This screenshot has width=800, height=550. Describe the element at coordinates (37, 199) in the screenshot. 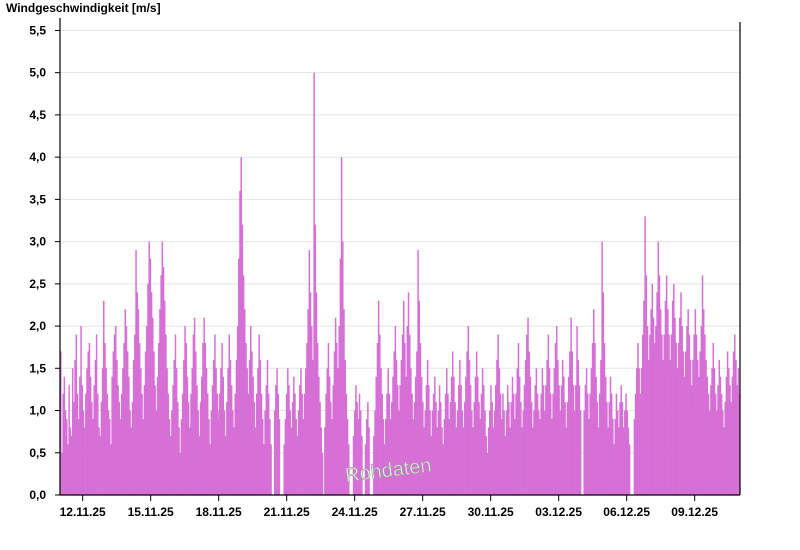

I see `y-tick-label: 3,5` at that location.